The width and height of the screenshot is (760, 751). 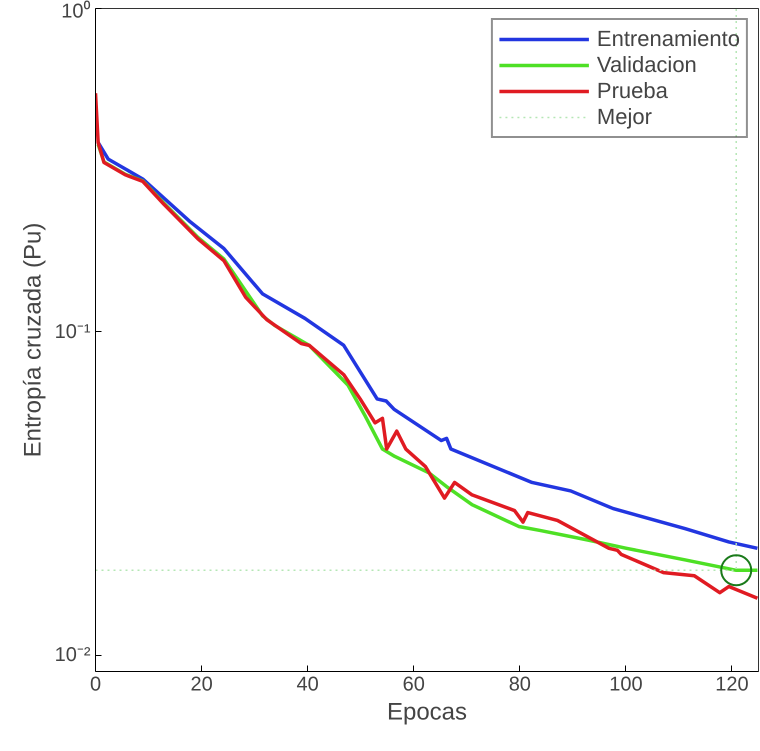 I want to click on legend-label: Entrenamiento, so click(x=668, y=39).